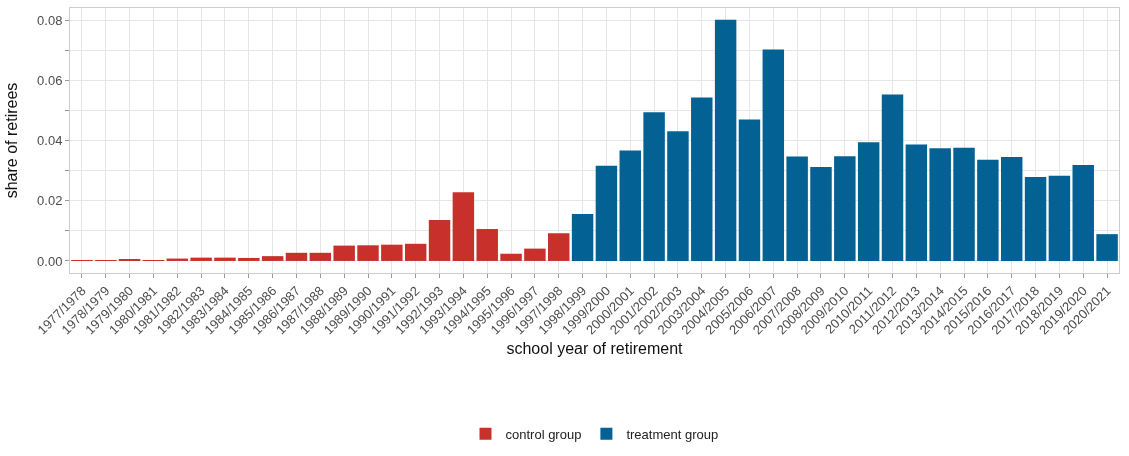  What do you see at coordinates (11, 140) in the screenshot?
I see `y-axis-title: share of retirees` at bounding box center [11, 140].